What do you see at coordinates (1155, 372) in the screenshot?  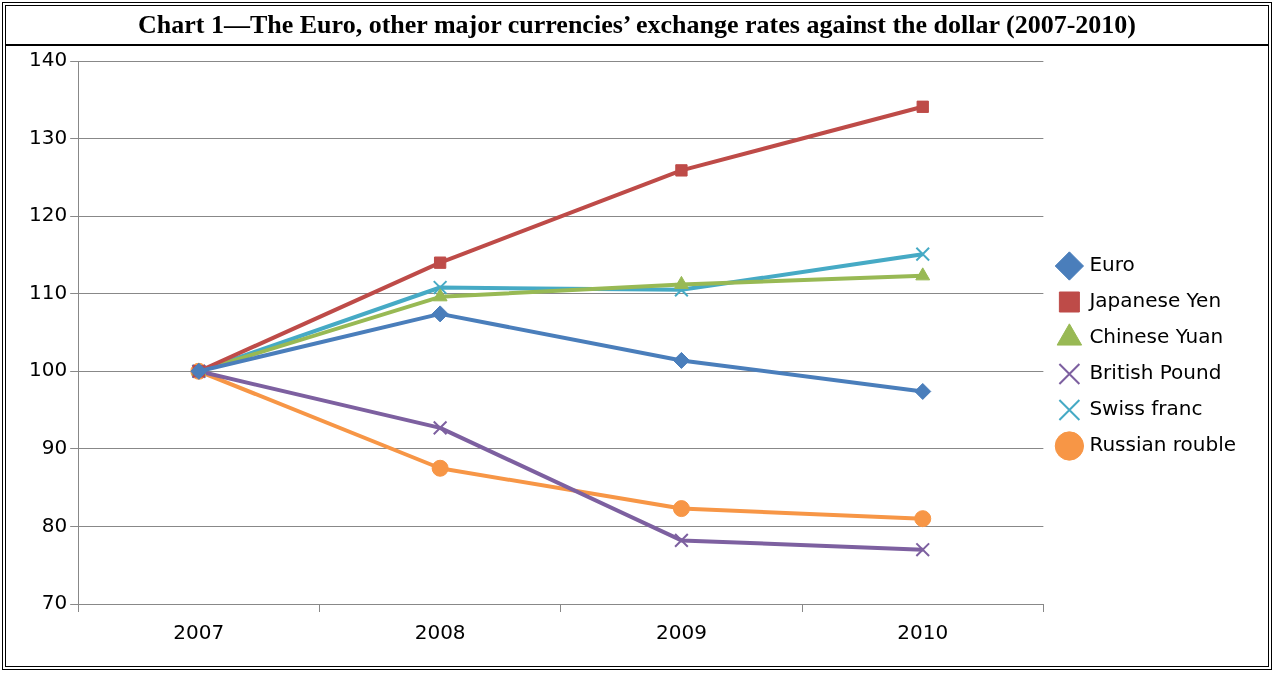 I see `legend-label: British Pound` at bounding box center [1155, 372].